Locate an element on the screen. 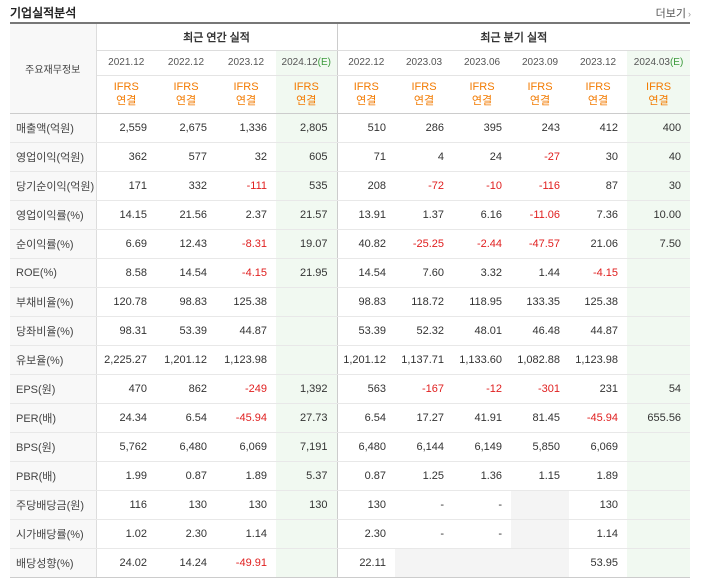  table-cell: 5,762 is located at coordinates (126, 447).